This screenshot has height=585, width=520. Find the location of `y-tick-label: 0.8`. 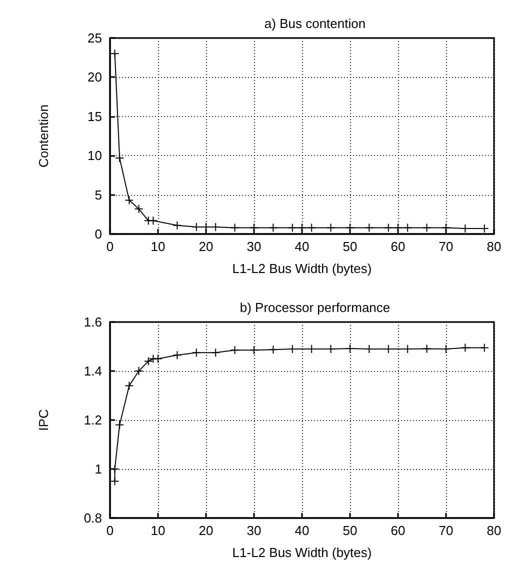

y-tick-label: 0.8 is located at coordinates (93, 518).